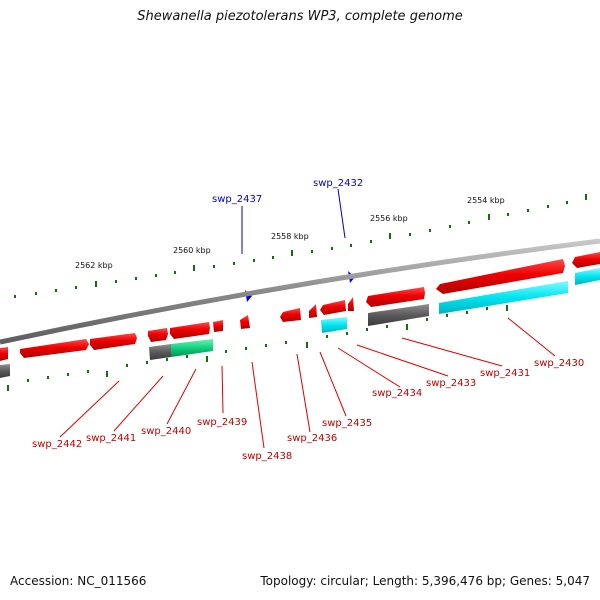 The image size is (600, 600). Describe the element at coordinates (587, 276) in the screenshot. I see `gene-swp-2430-rna` at that location.